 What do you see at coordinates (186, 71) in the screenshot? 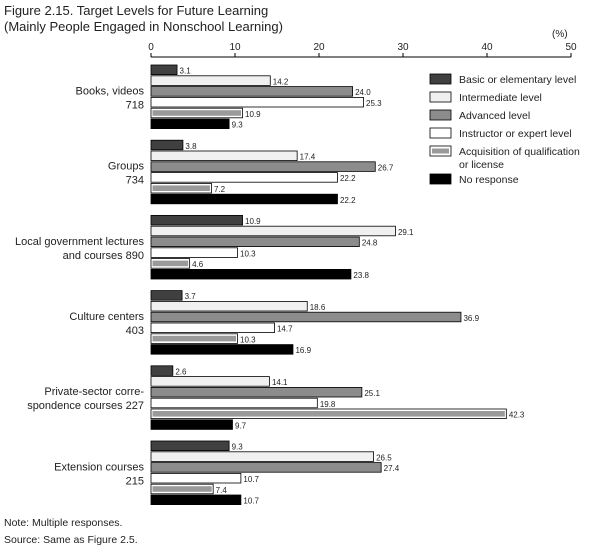
I see `bar-value-label: 3.1` at bounding box center [186, 71].